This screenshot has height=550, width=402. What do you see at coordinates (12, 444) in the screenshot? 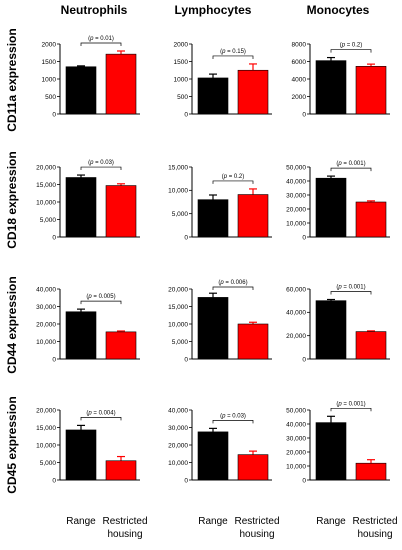
I see `row-title-3: CD45 expression` at bounding box center [12, 444].